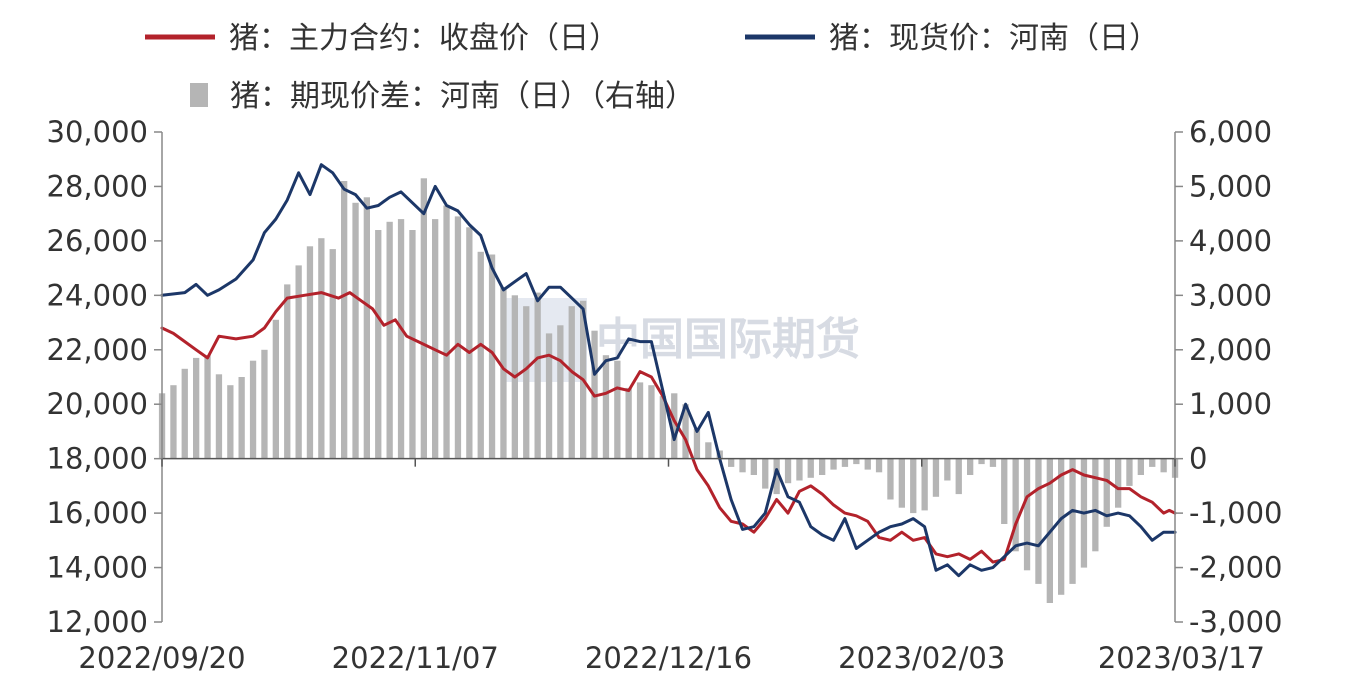 The width and height of the screenshot is (1360, 696). I want to click on left-tick-label: 16,000, so click(97, 513).